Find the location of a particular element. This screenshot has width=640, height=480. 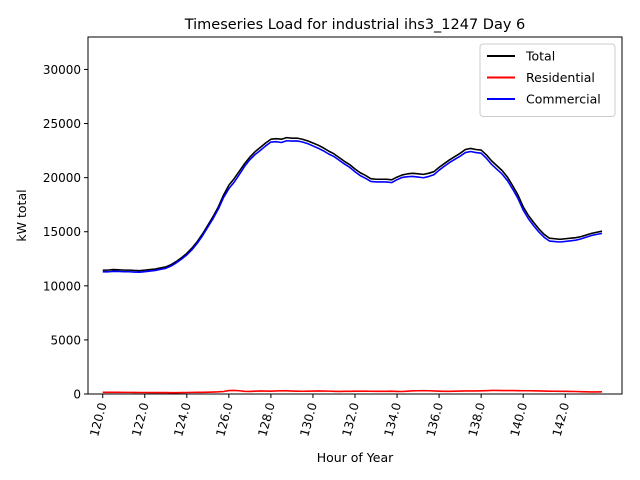

legend-label-commercial: Commercial is located at coordinates (563, 99).